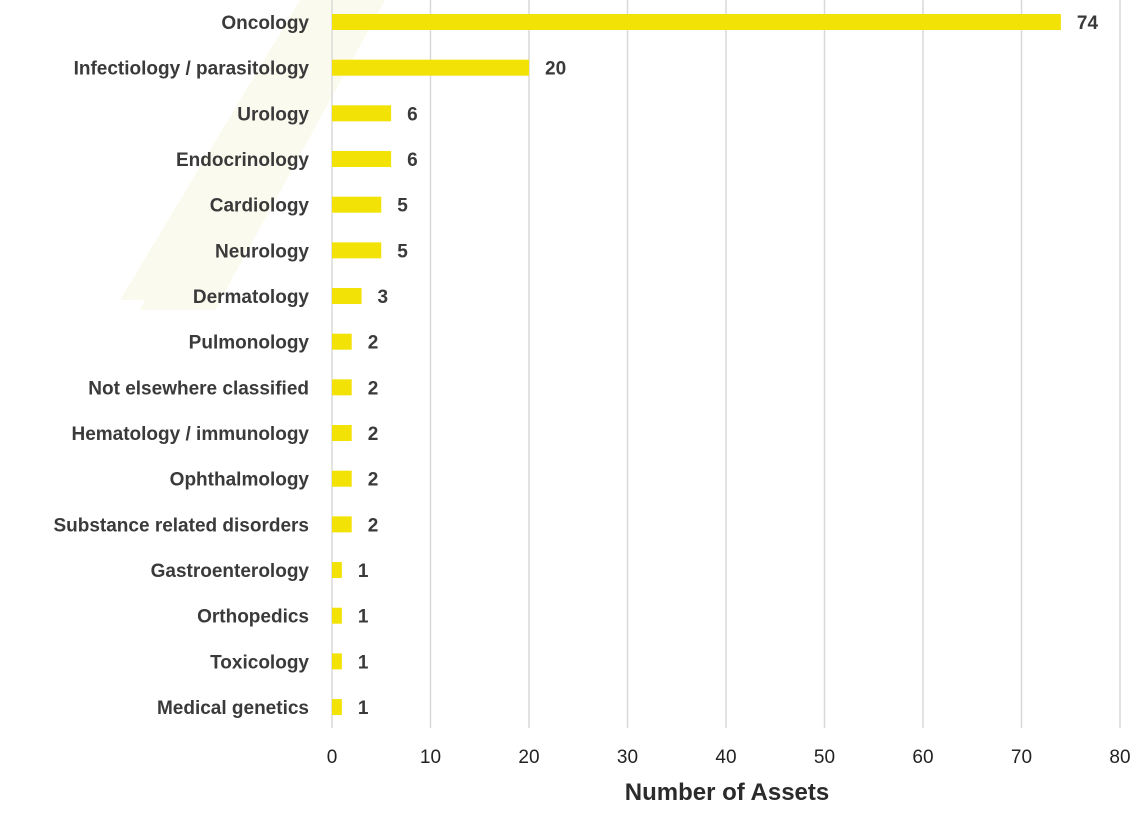 The image size is (1132, 832). What do you see at coordinates (253, 617) in the screenshot?
I see `category-label: Orthopedics` at bounding box center [253, 617].